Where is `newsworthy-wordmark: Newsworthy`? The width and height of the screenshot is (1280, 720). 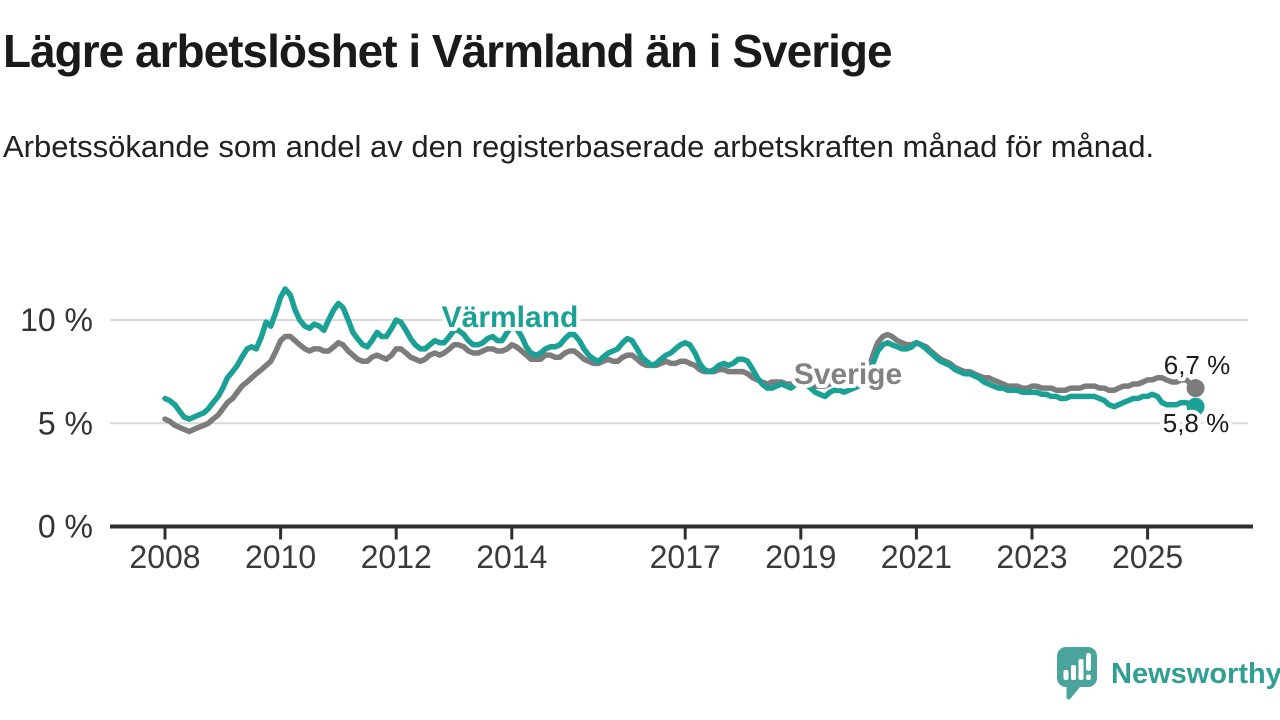 newsworthy-wordmark: Newsworthy is located at coordinates (1195, 674).